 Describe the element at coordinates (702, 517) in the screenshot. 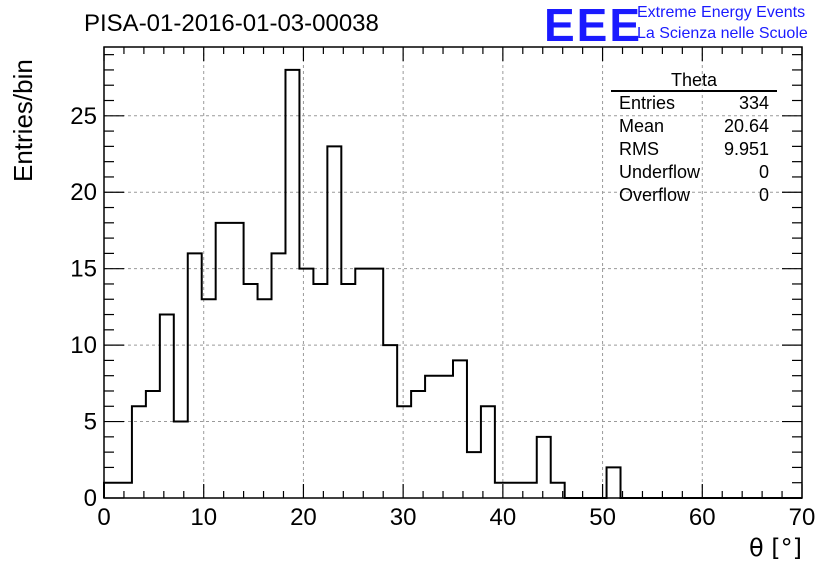

I see `x-tick-label: 60` at that location.